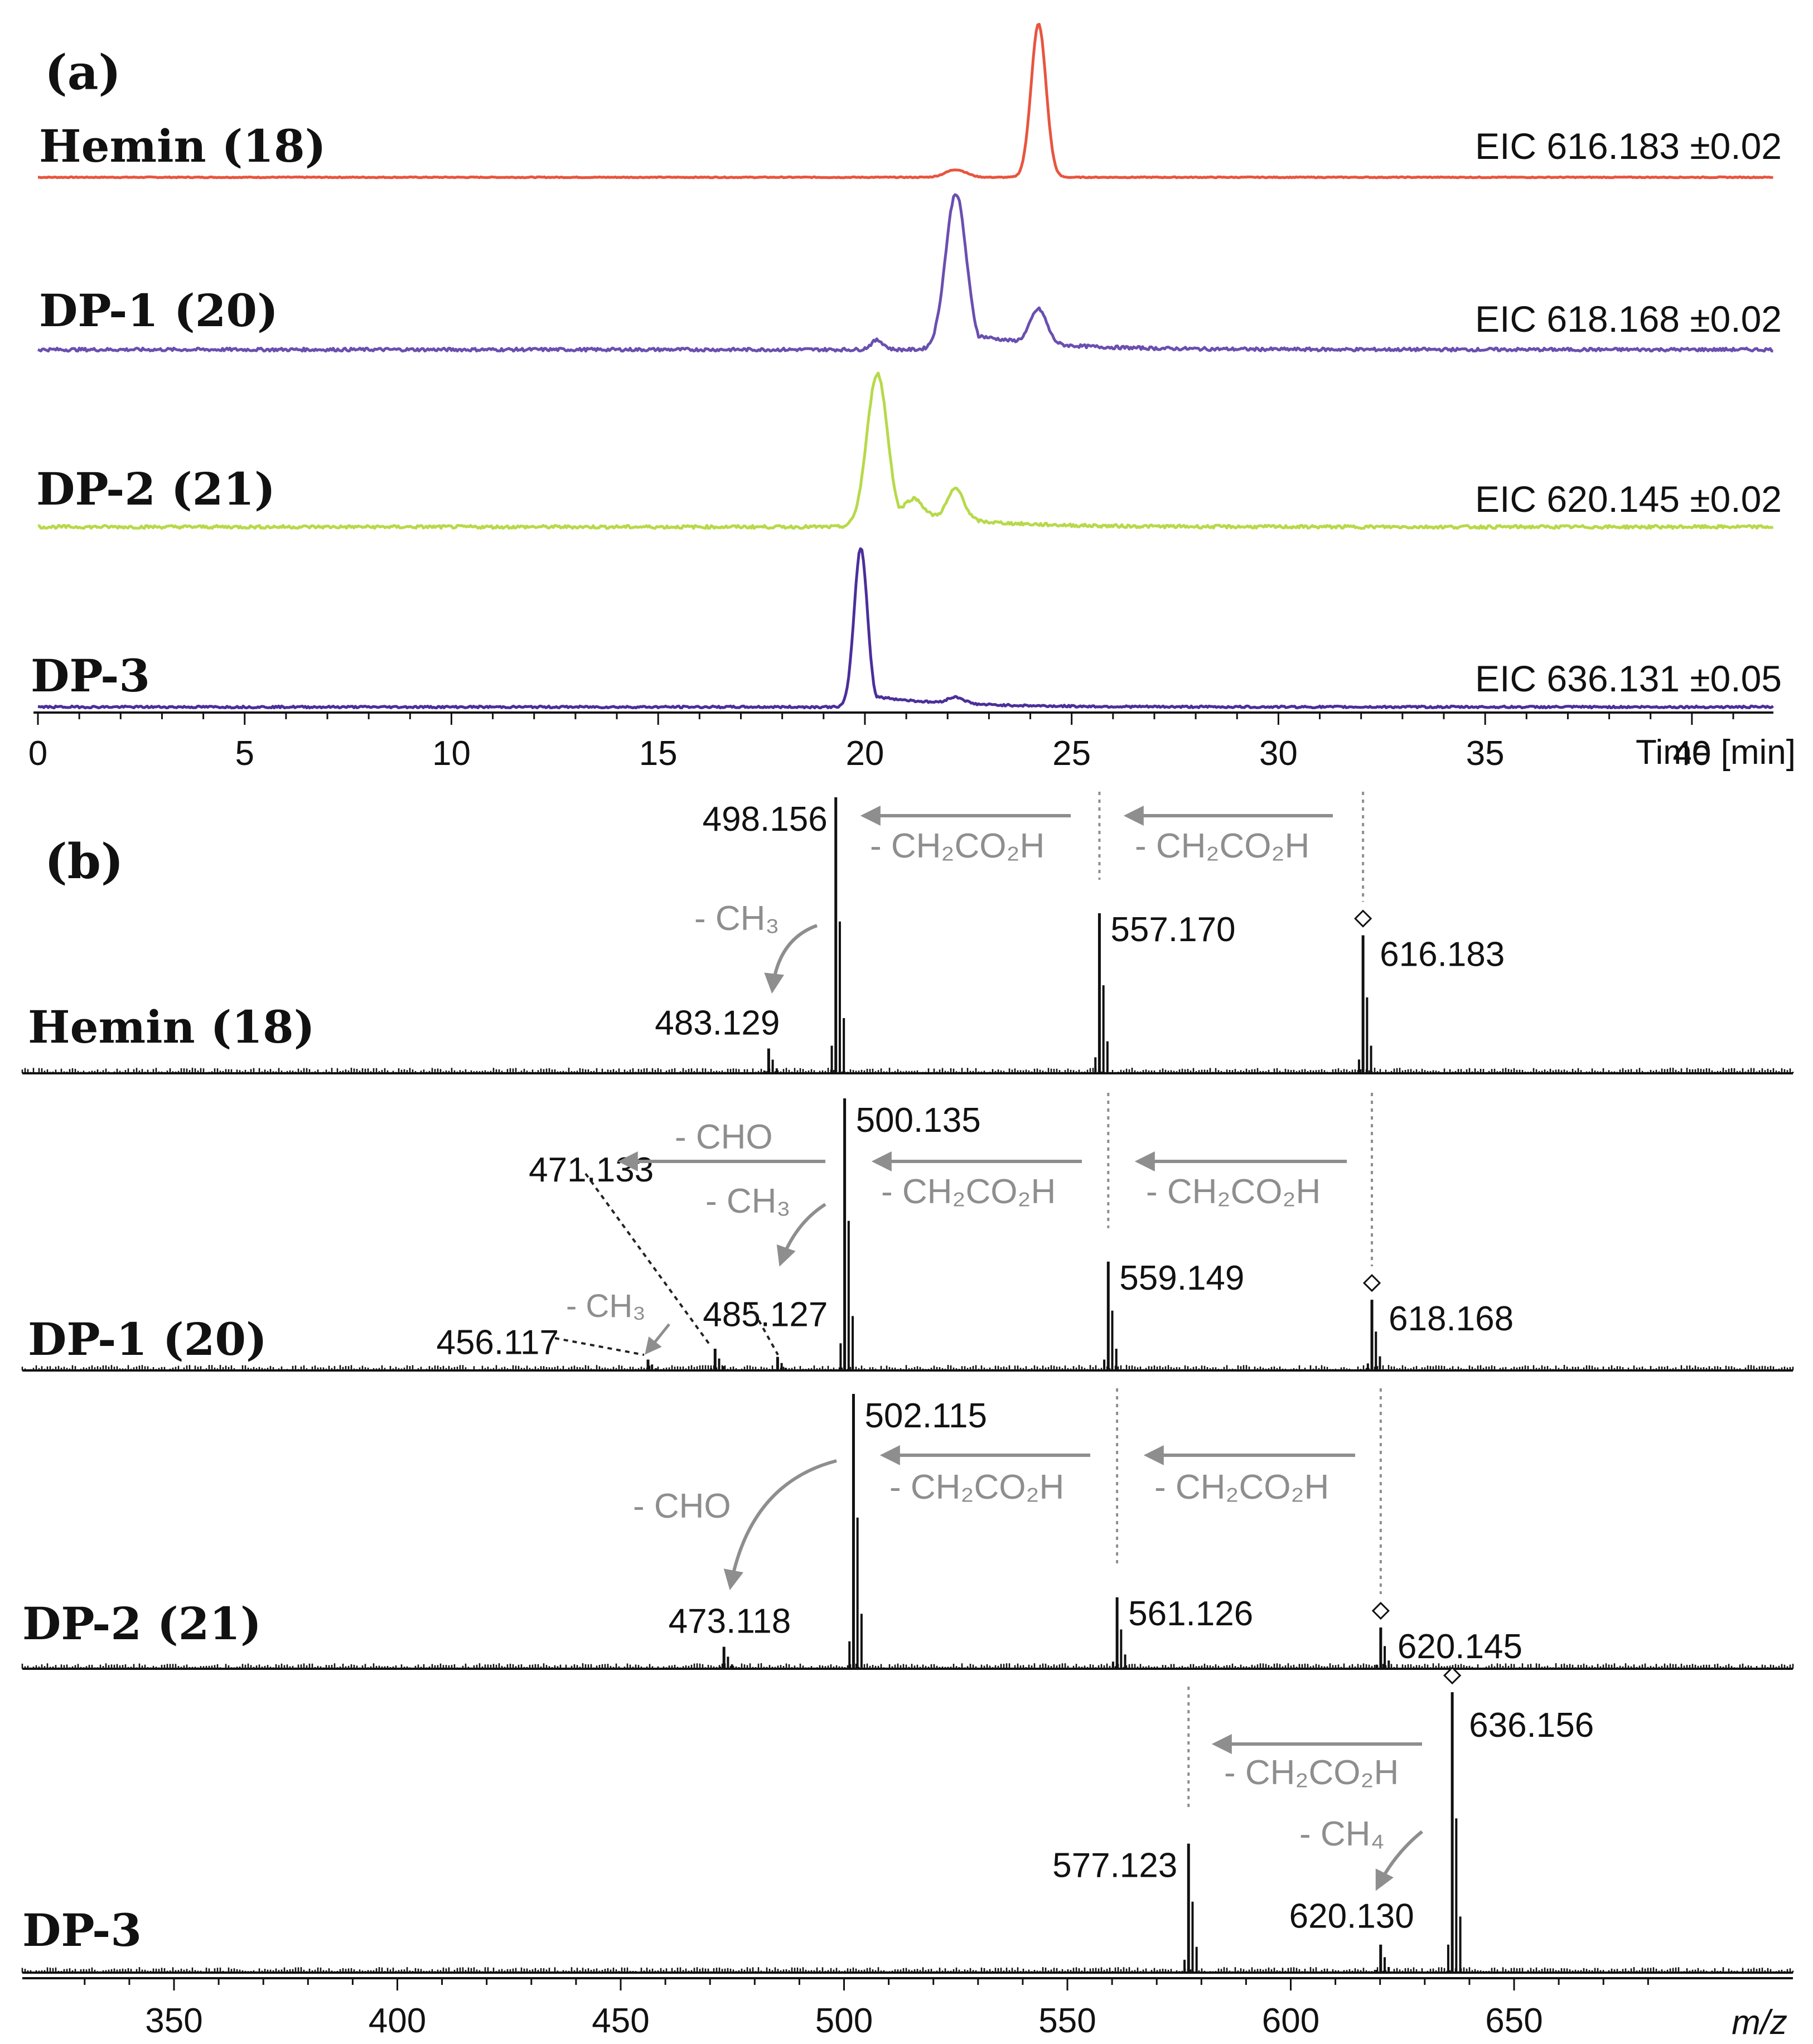  What do you see at coordinates (1443, 955) in the screenshot?
I see `peak-label: 616.183` at bounding box center [1443, 955].